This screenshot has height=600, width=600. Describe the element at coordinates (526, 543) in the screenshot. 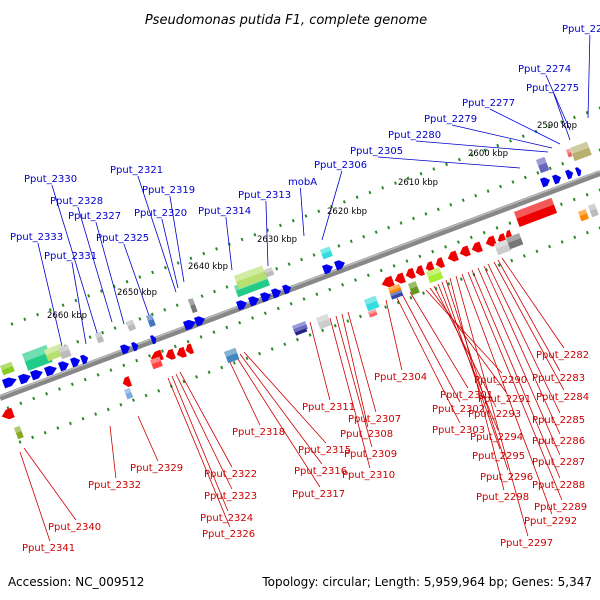

I see `gene-label-reverse: Pput_2297` at that location.